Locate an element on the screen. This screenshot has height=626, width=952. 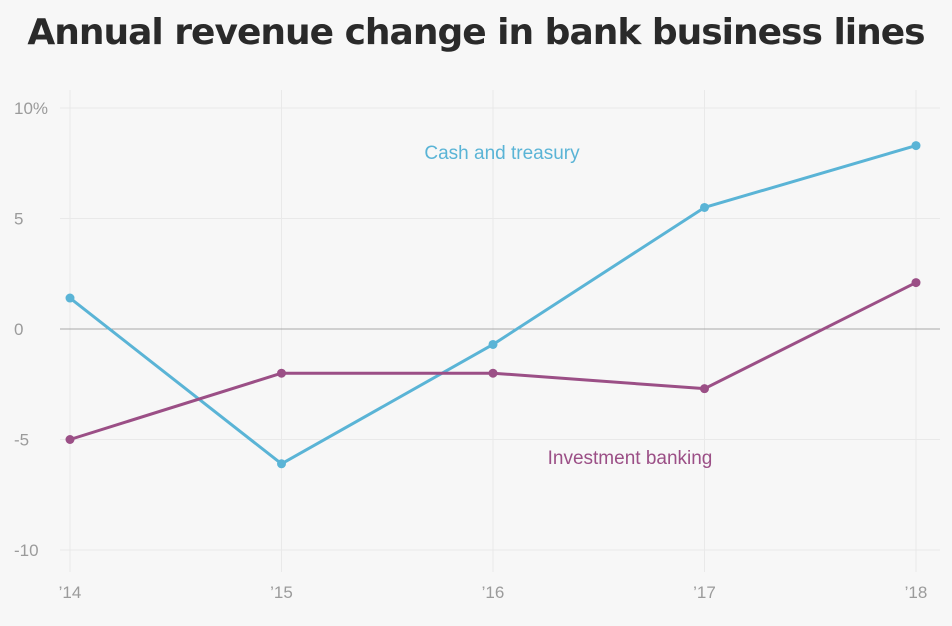
series-label: Cash and treasury is located at coordinates (502, 153).